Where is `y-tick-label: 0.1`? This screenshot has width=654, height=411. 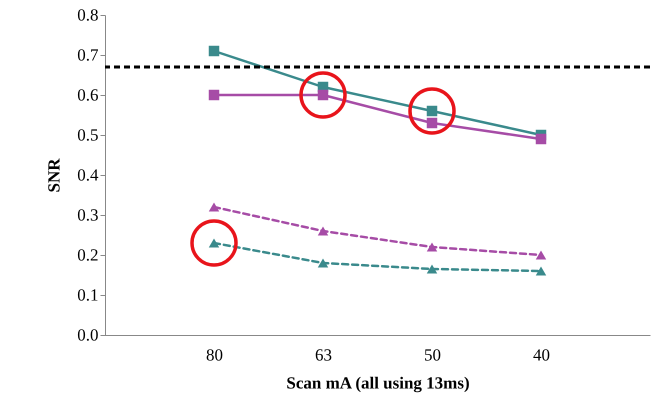
y-tick-label: 0.1 is located at coordinates (87, 295).